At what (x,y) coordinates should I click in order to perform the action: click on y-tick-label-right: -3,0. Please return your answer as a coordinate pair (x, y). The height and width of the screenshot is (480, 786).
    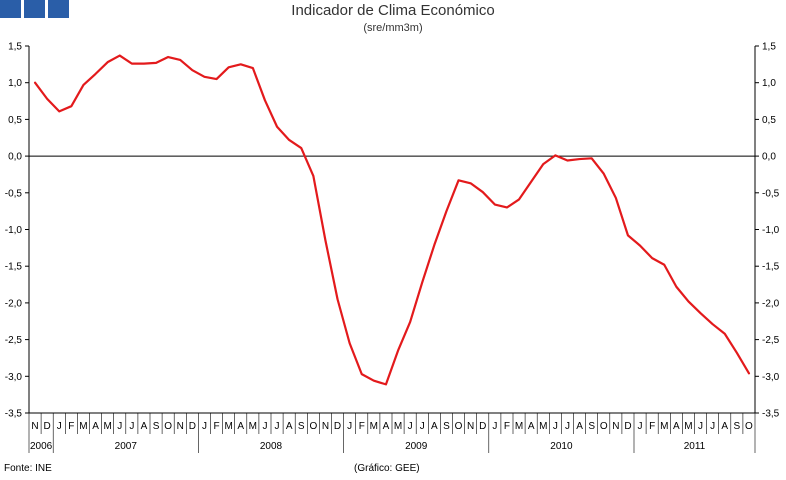
    Looking at the image, I should click on (771, 377).